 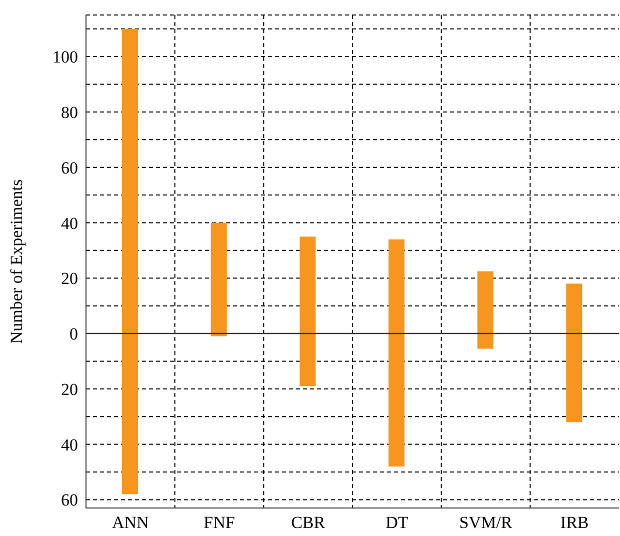 What do you see at coordinates (65, 57) in the screenshot?
I see `y-tick-label: 100` at bounding box center [65, 57].